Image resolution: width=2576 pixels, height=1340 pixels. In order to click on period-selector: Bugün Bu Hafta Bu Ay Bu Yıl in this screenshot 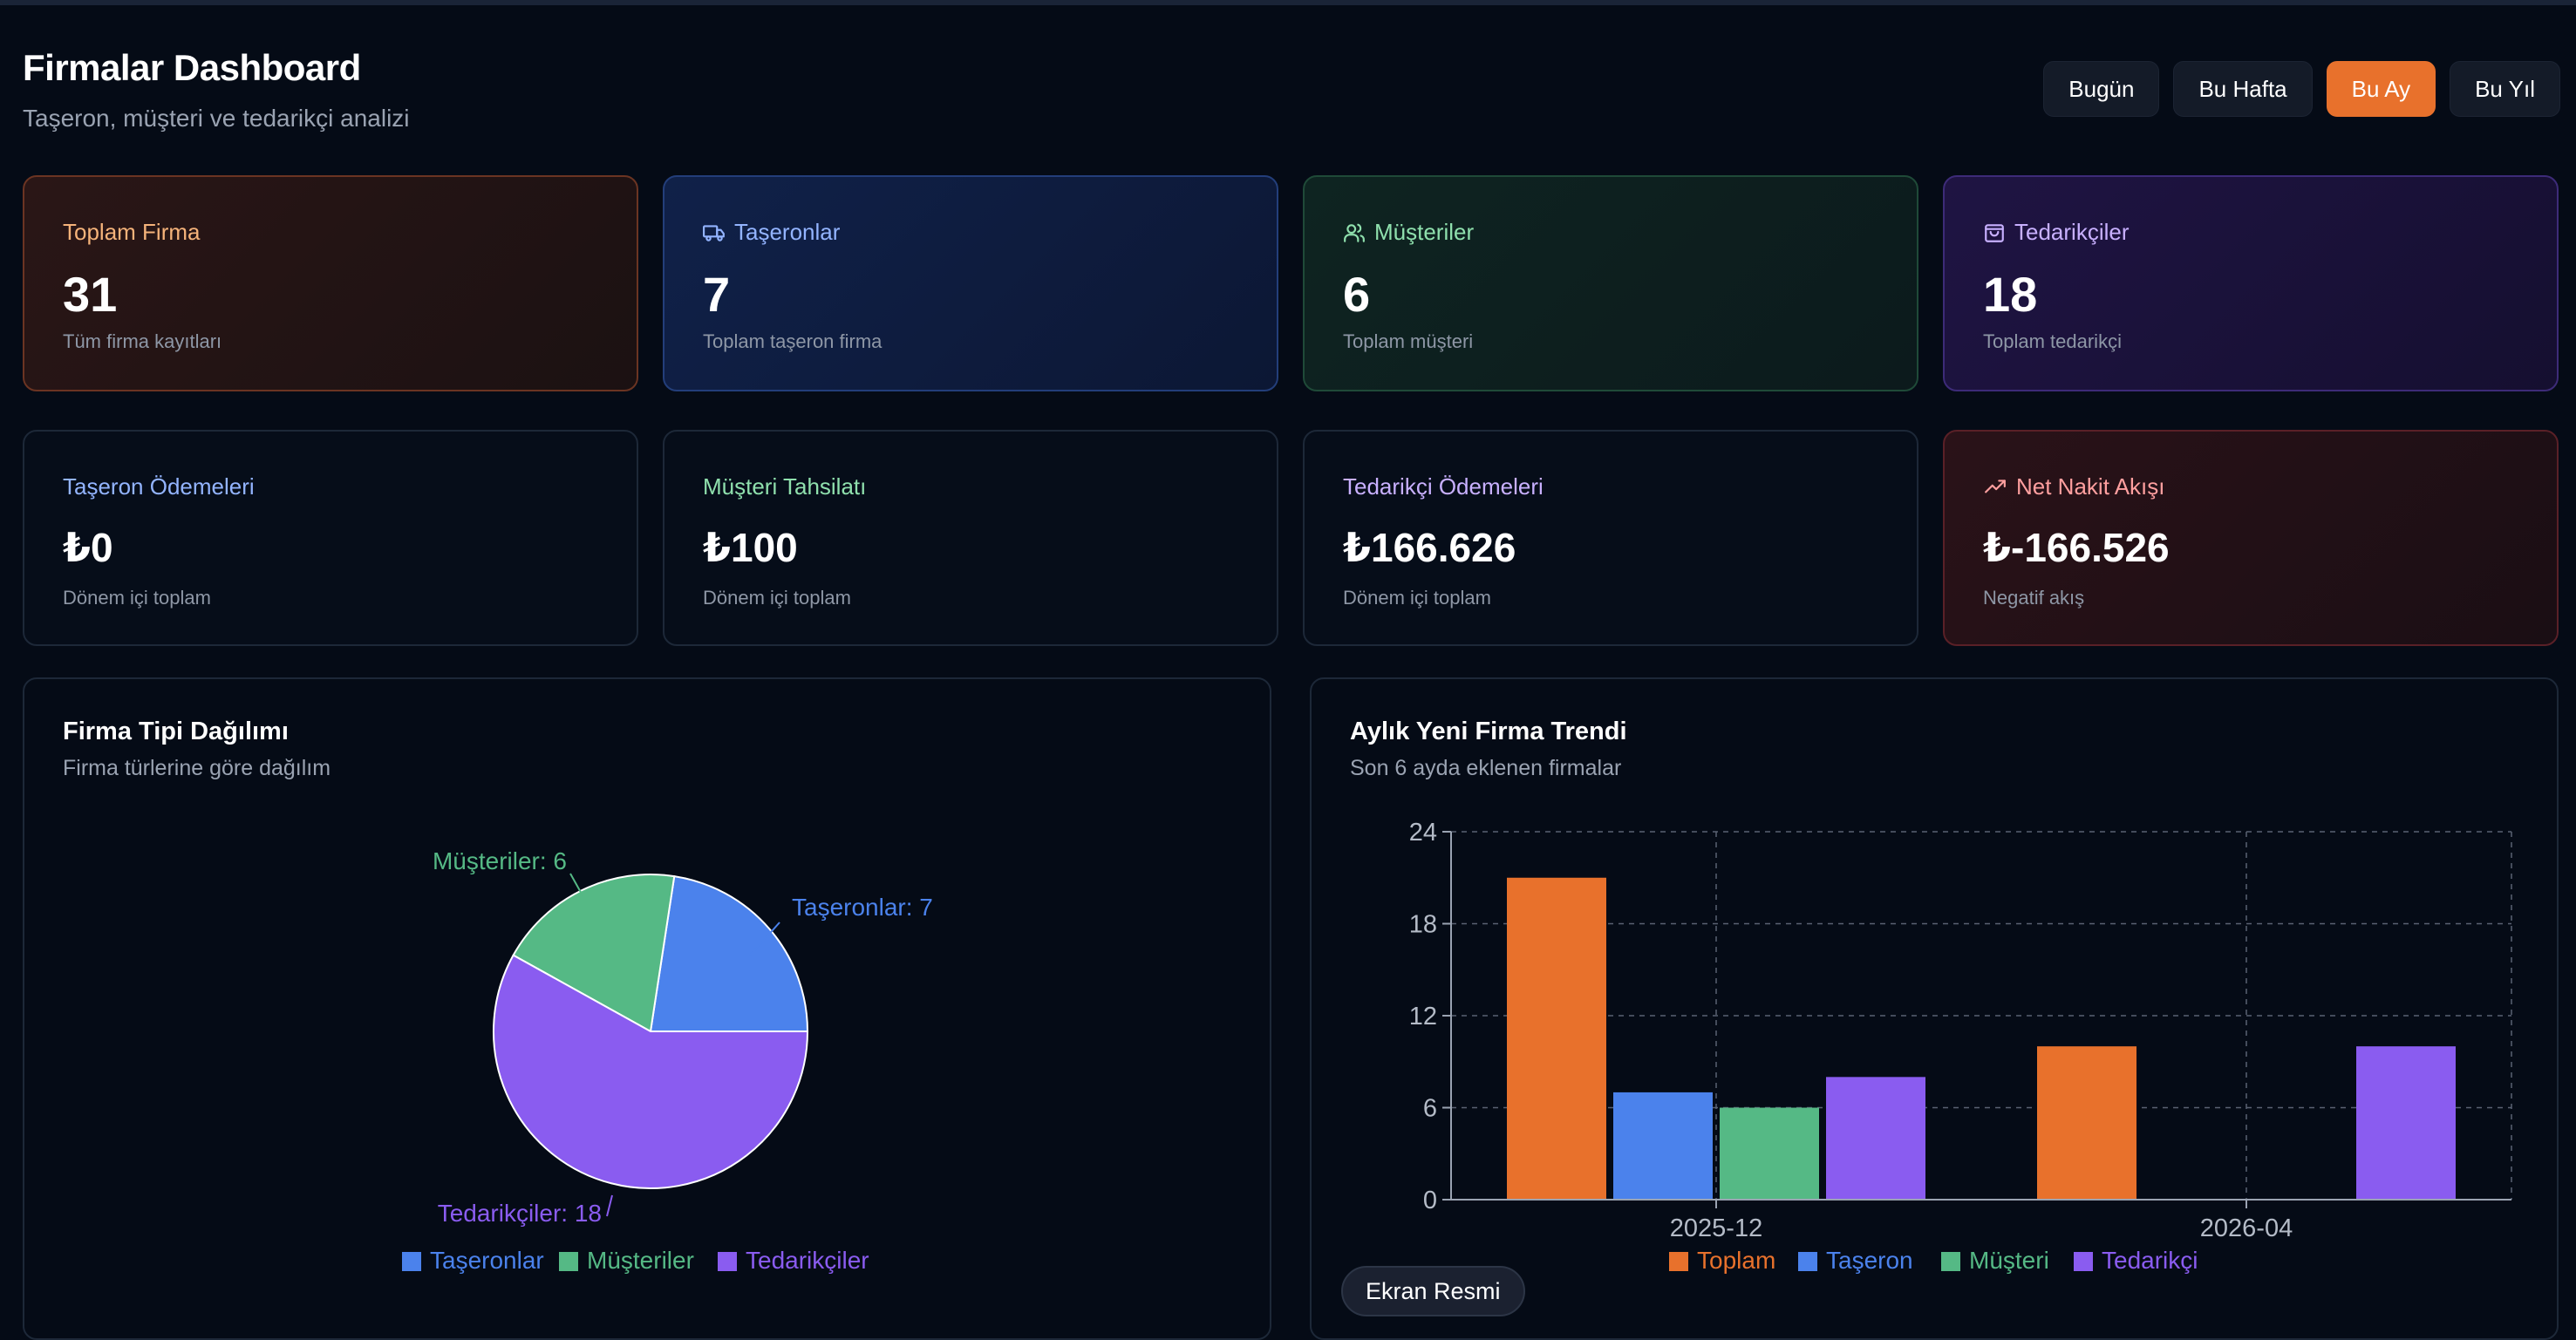, I will do `click(2302, 89)`.